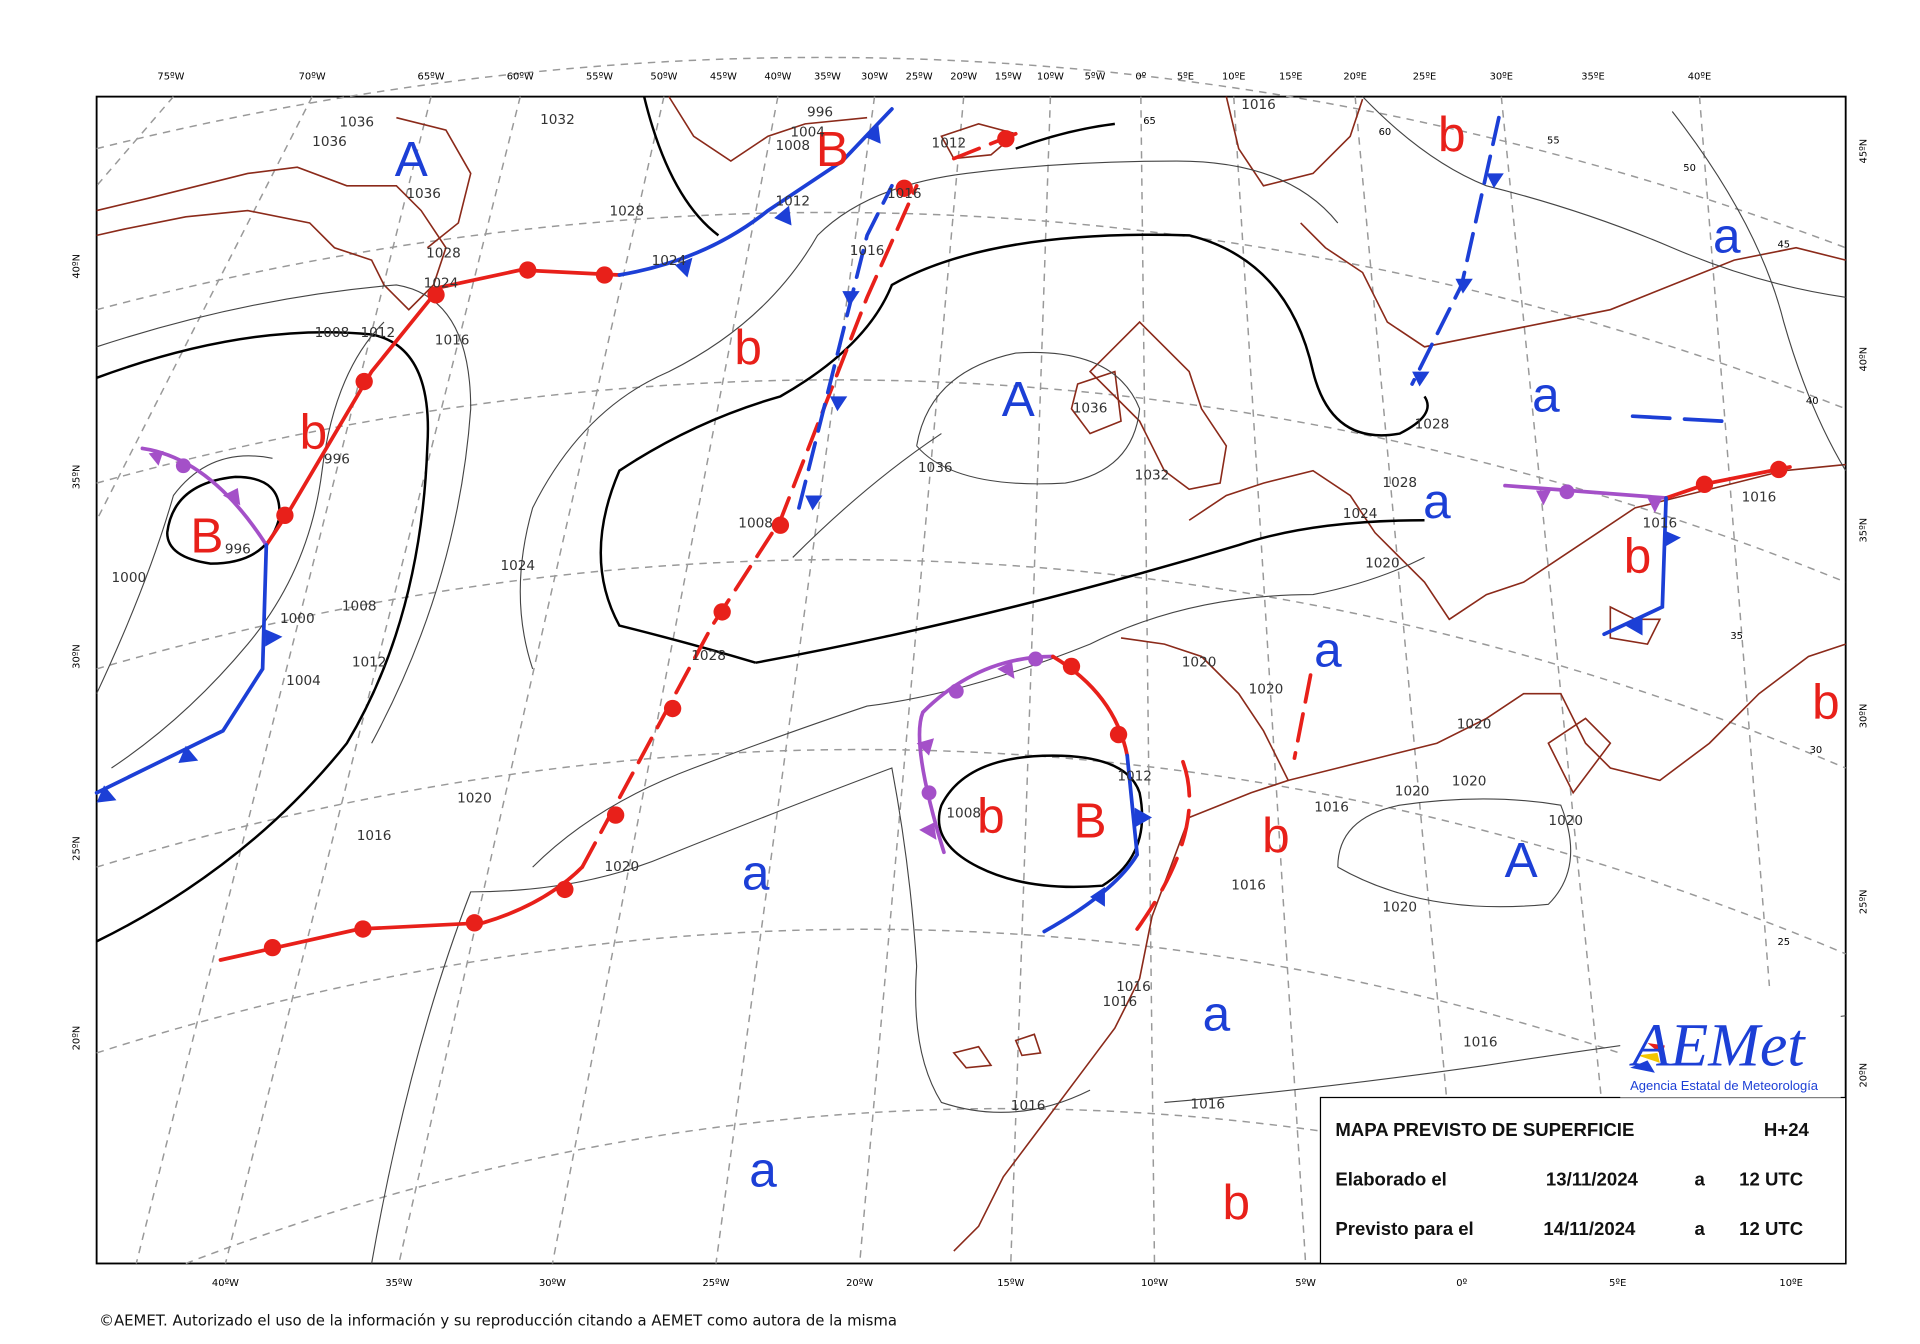 Image resolution: width=1920 pixels, height=1344 pixels. I want to click on right-axis-label: 25ºN, so click(1864, 901).